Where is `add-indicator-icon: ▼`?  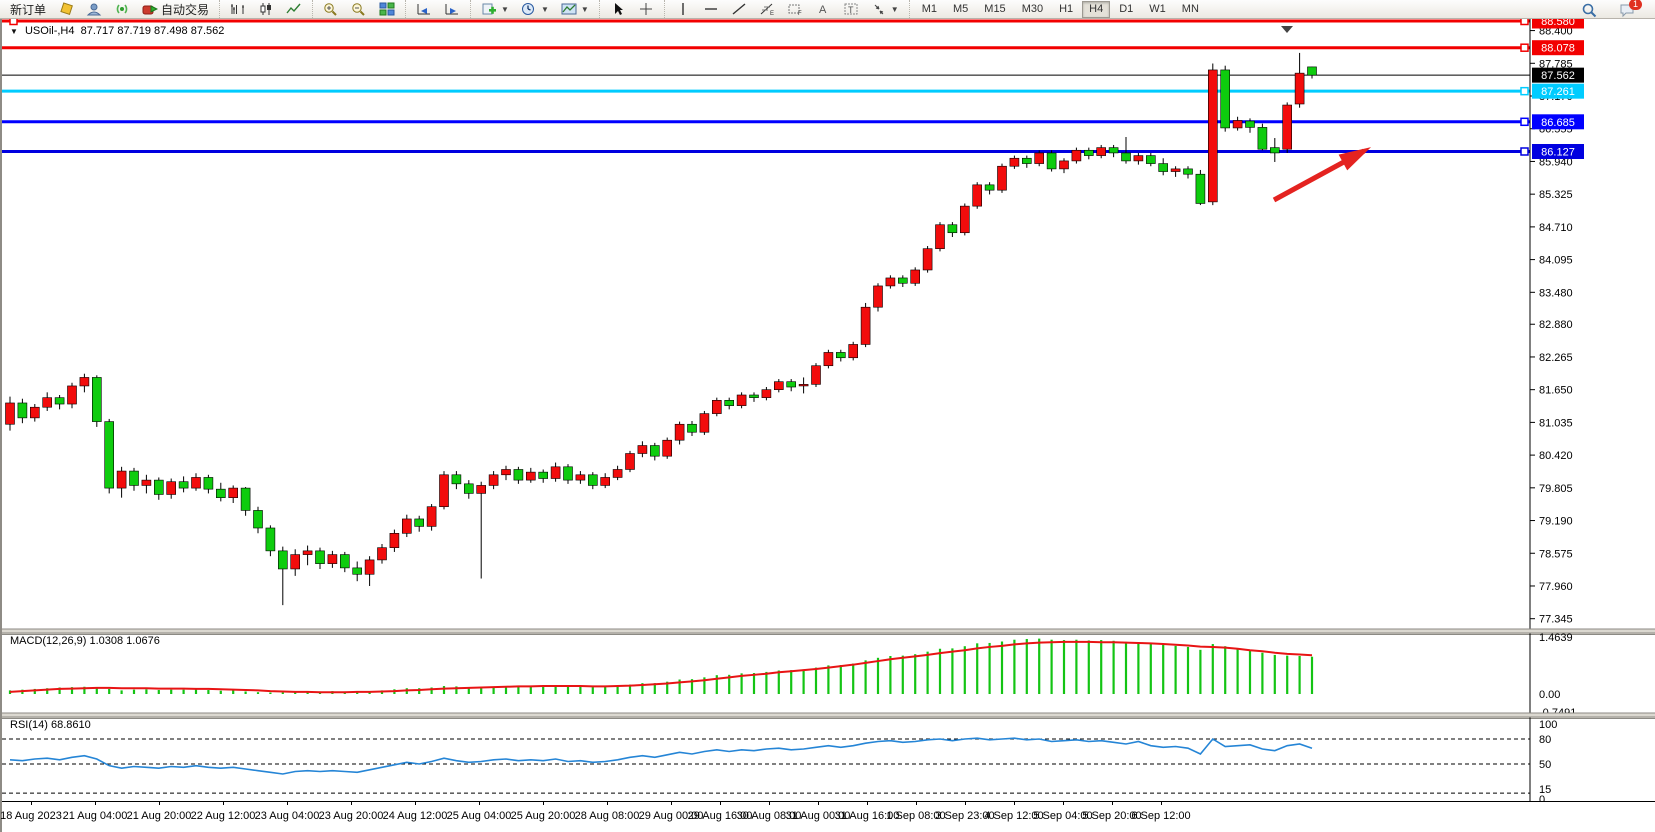
add-indicator-icon: ▼ is located at coordinates (495, 9).